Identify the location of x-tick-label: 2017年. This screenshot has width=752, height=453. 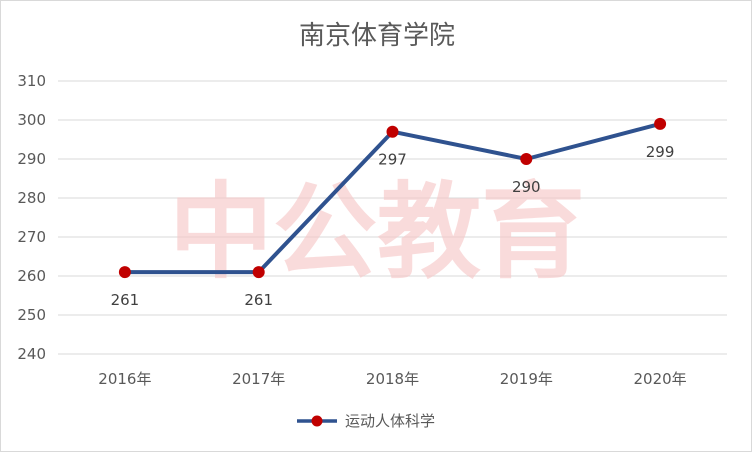
(258, 379).